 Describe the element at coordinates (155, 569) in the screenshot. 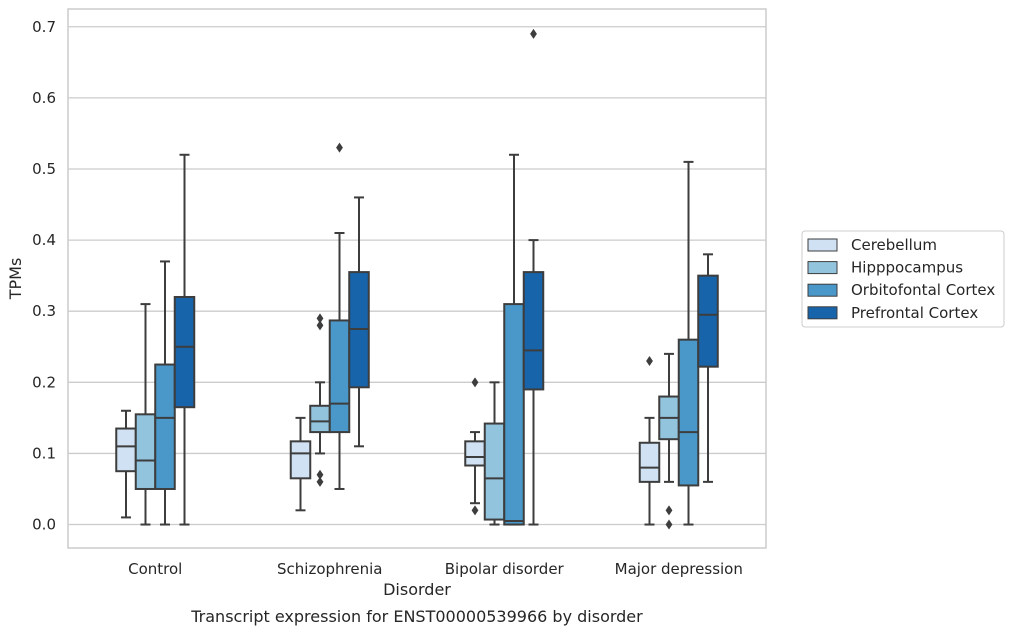

I see `x-tick-label: Control` at that location.